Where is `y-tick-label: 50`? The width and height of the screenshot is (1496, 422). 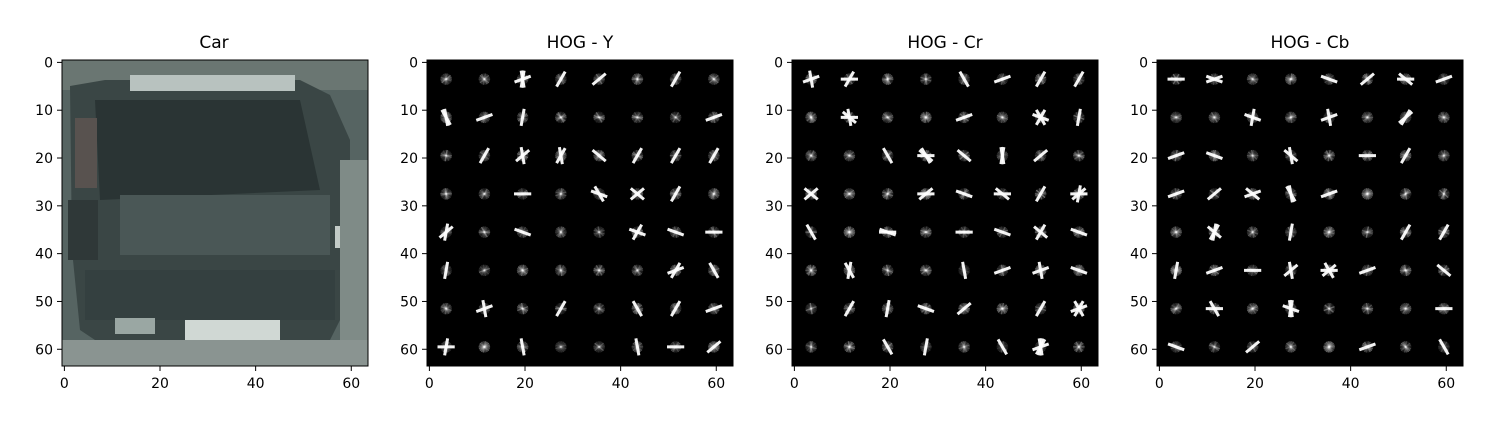
y-tick-label: 50 is located at coordinates (409, 302).